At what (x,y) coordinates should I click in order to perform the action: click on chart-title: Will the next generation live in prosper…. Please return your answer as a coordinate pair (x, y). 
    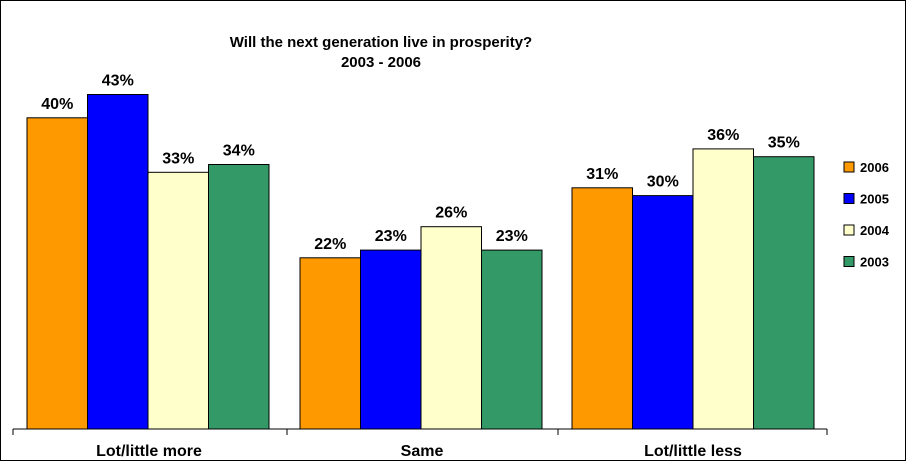
    Looking at the image, I should click on (381, 42).